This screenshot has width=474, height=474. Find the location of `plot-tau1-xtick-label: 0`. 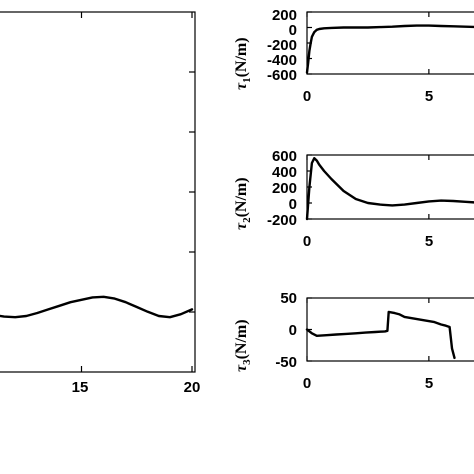

plot-tau1-xtick-label: 0 is located at coordinates (307, 96).